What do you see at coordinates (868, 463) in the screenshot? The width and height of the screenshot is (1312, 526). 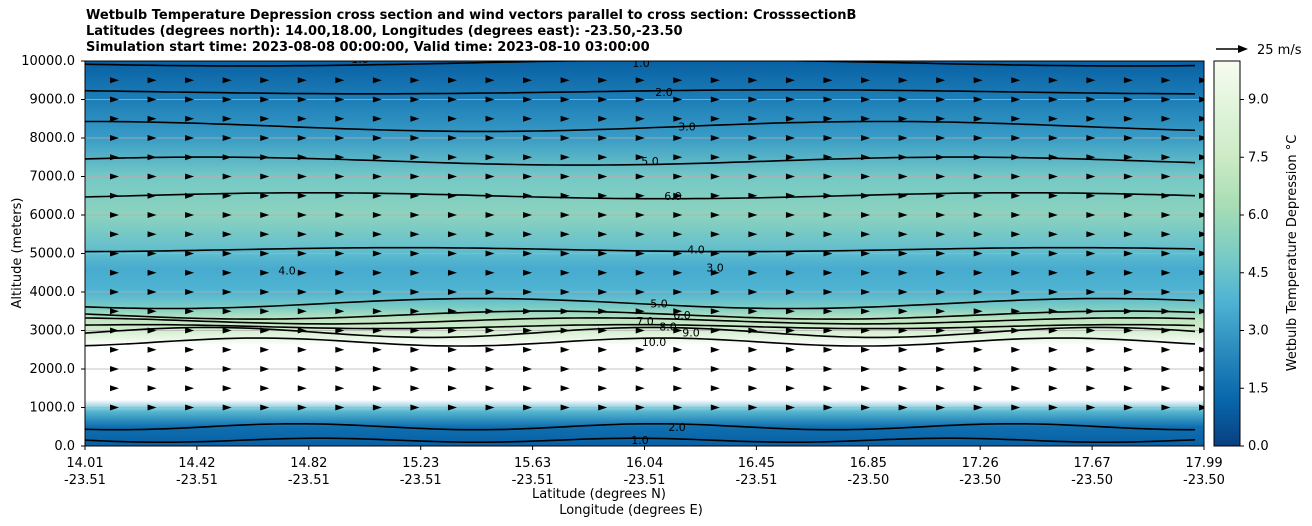 I see `x-tick-label-lat: 16.85` at bounding box center [868, 463].